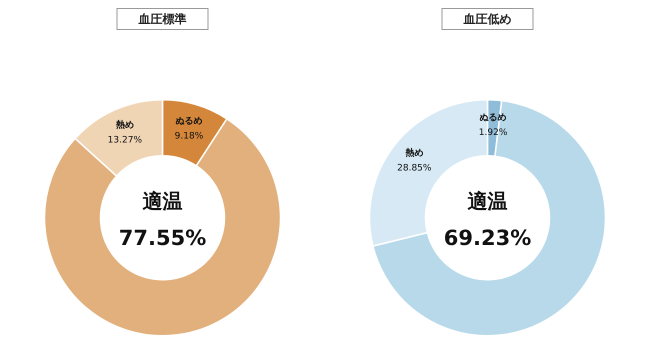  Describe the element at coordinates (493, 133) in the screenshot. I see `data-label: 1.92%` at that location.